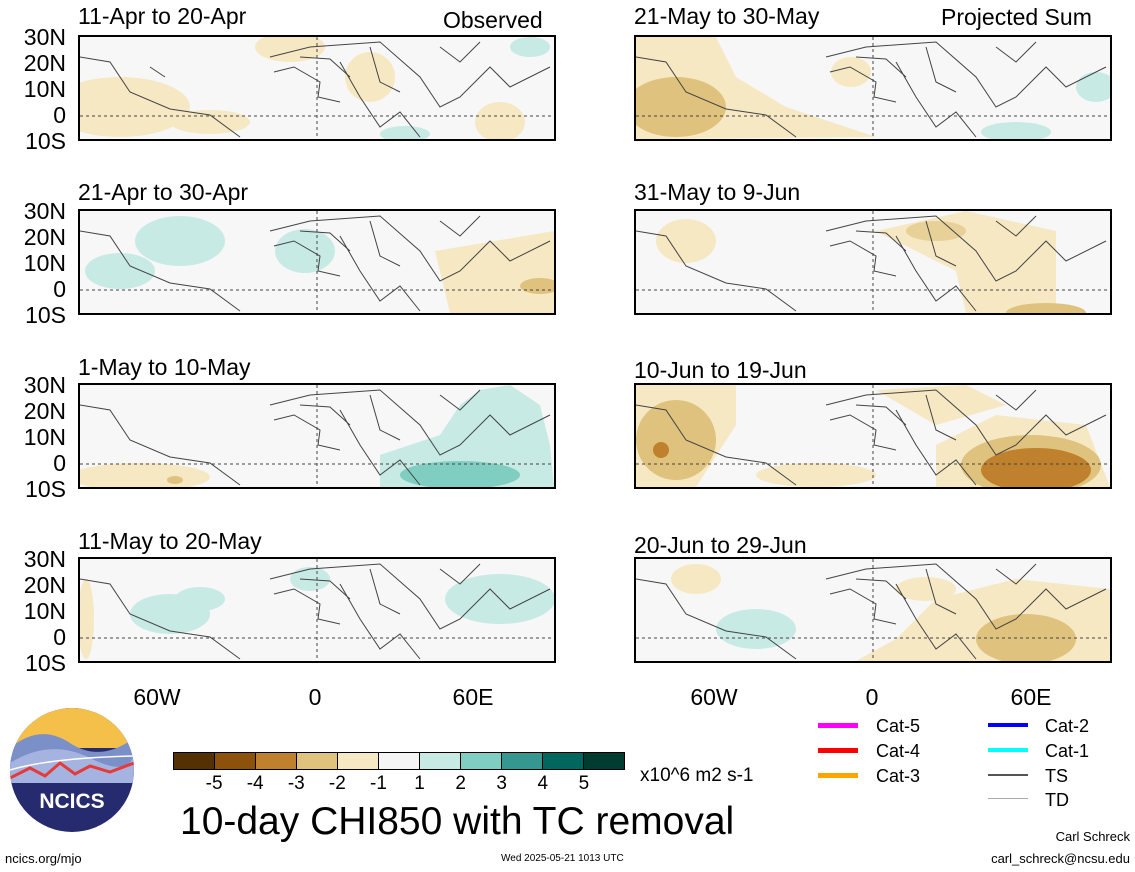 This screenshot has width=1135, height=872. I want to click on panel-title: 10-Jun to 19-Jun, so click(720, 370).